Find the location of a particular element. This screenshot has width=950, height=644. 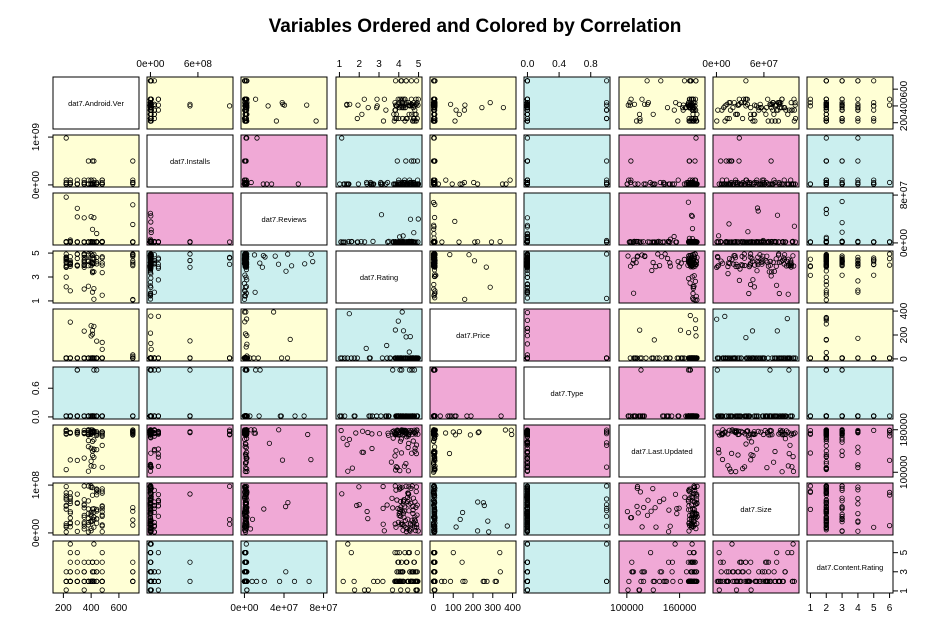

panel-1-1: dat7.Android.Ver is located at coordinates (96, 103).